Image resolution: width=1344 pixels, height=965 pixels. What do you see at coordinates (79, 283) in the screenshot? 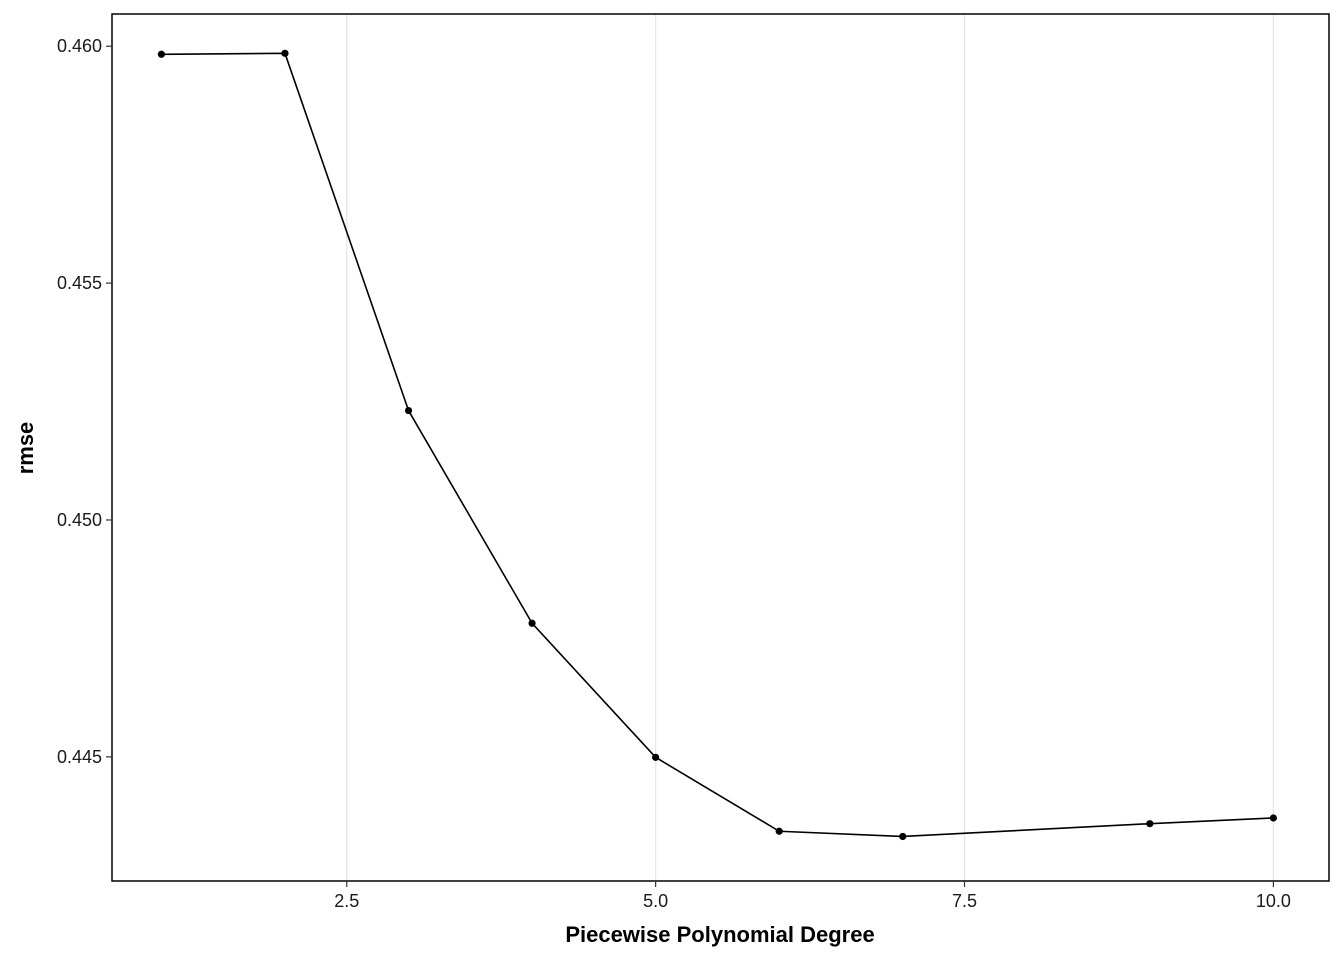
I see `y-tick-label: 0.455` at bounding box center [79, 283].